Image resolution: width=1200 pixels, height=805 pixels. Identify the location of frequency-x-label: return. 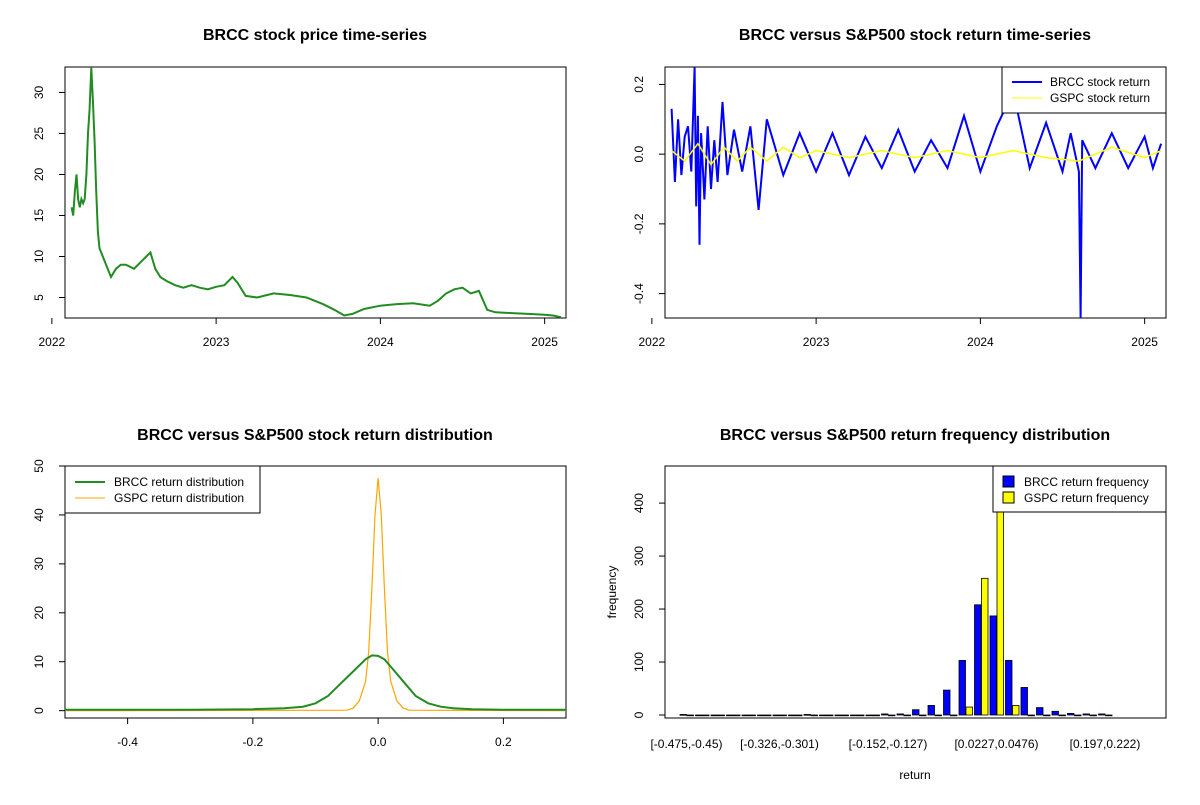
(914, 775).